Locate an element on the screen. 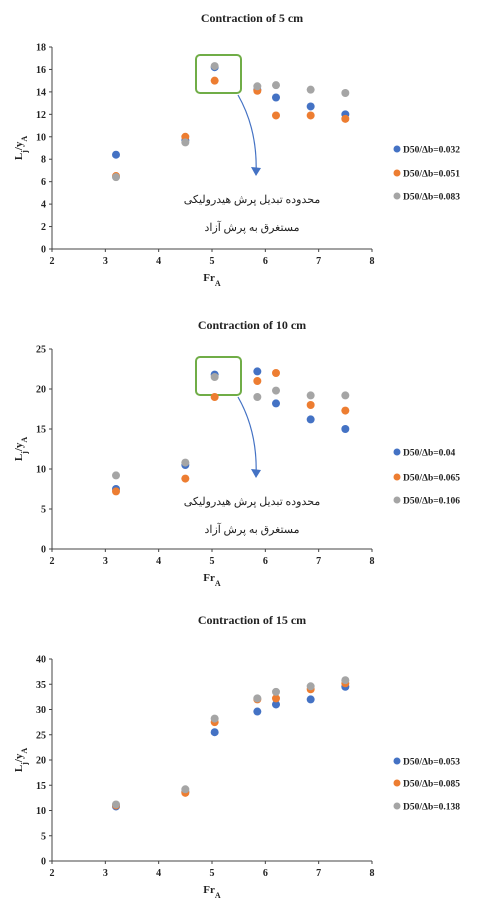 This screenshot has width=489, height=901. legend-entry: D50/Δb=0.085 is located at coordinates (431, 785).